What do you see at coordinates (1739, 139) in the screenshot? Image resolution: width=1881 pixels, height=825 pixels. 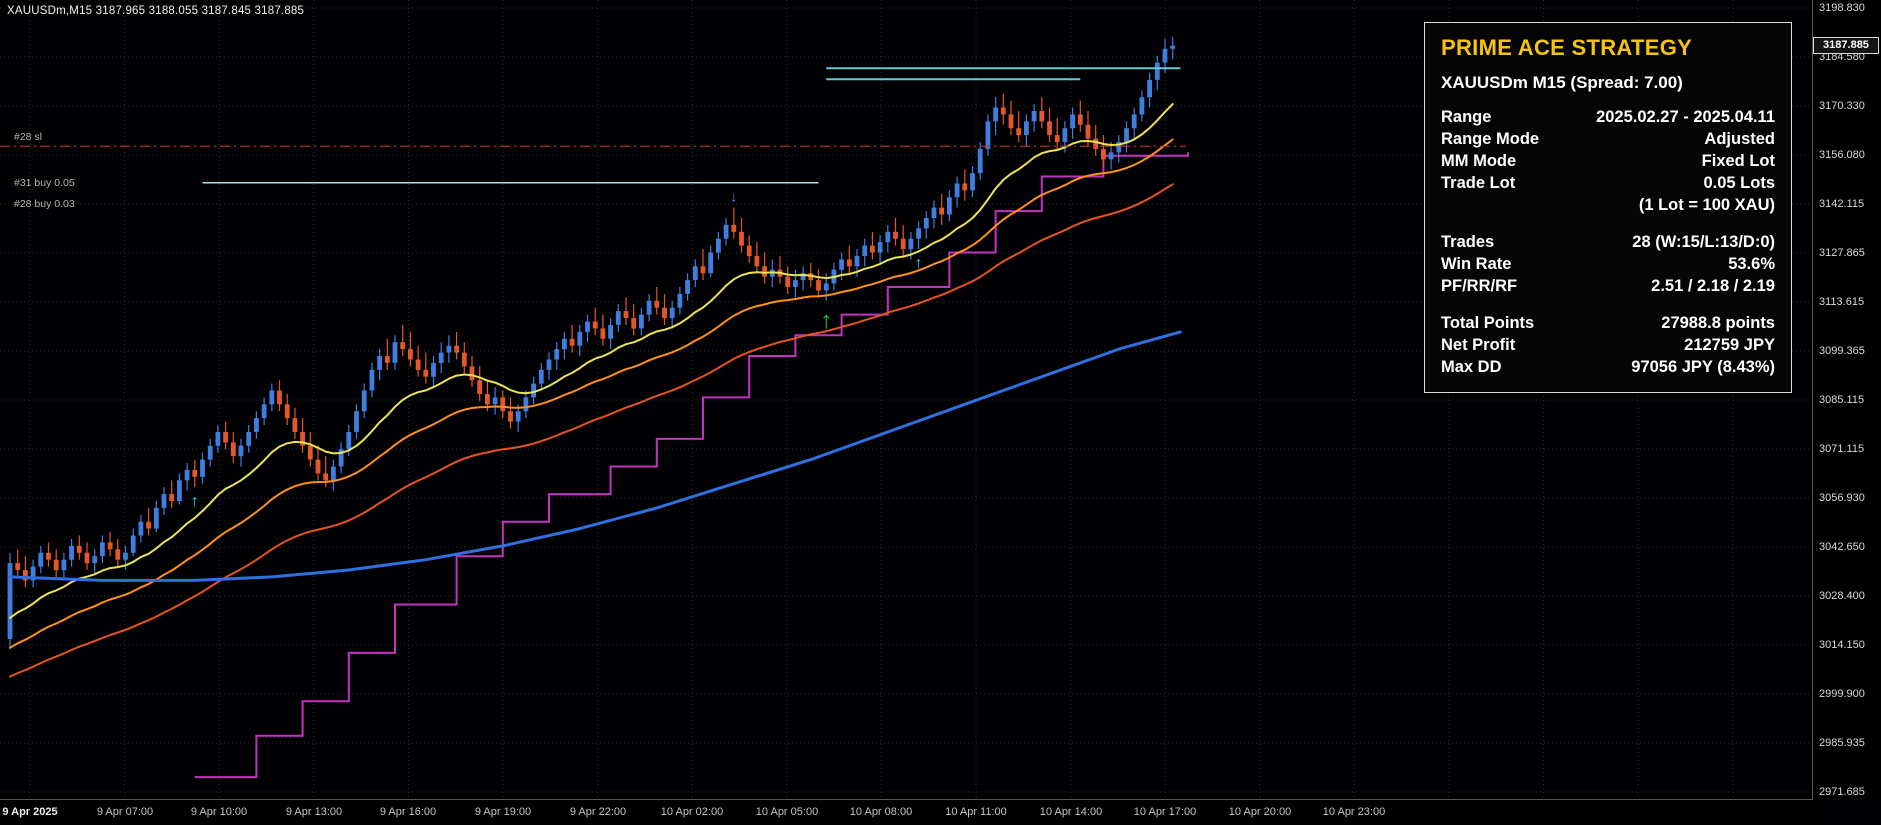 I see `row-value: Adjusted` at bounding box center [1739, 139].